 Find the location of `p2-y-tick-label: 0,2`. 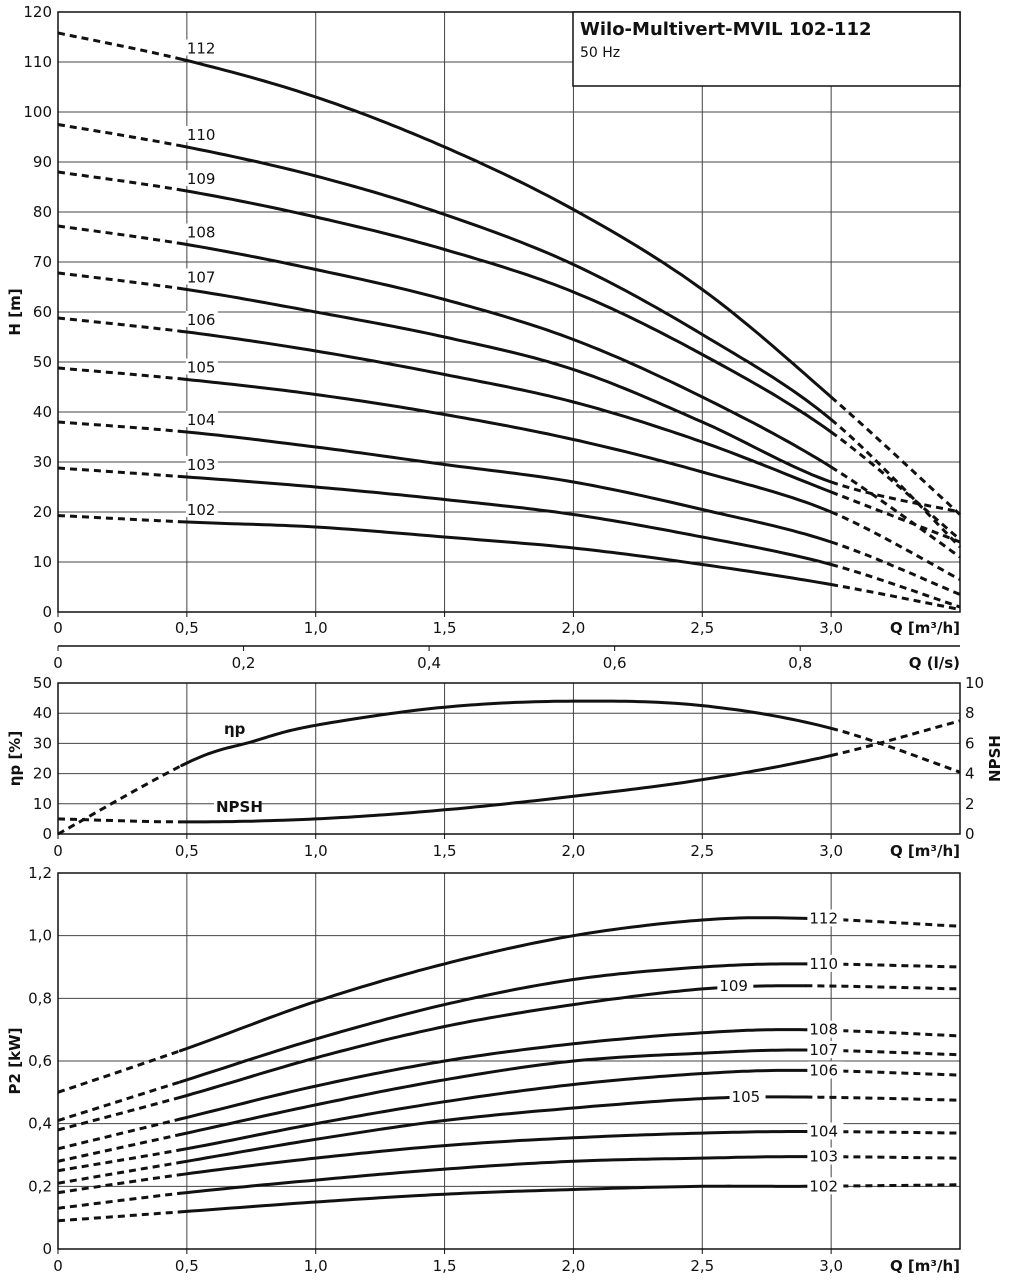

p2-y-tick-label: 0,2 is located at coordinates (40, 1186).